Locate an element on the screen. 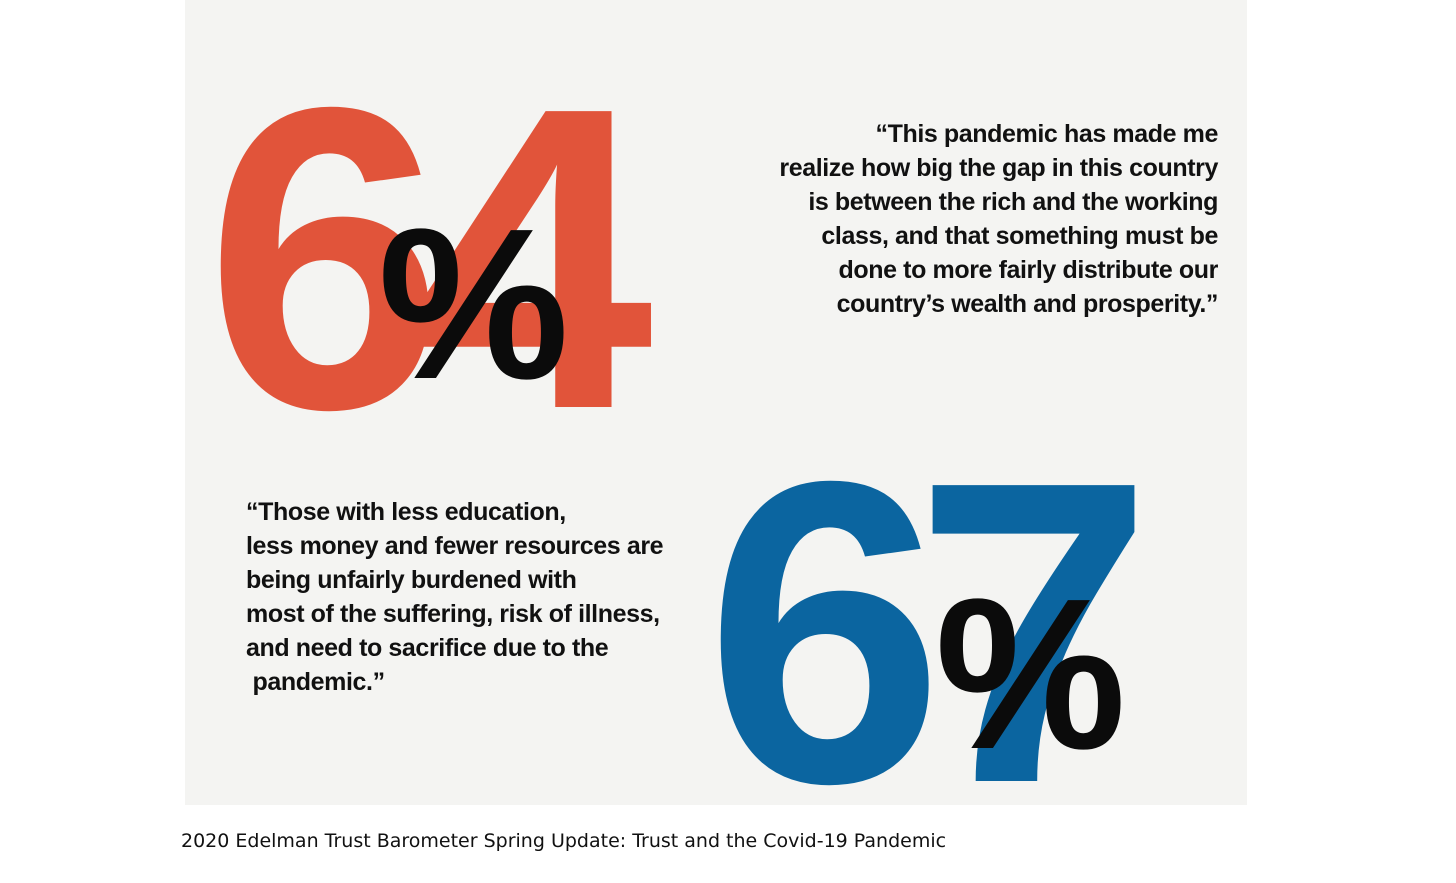 This screenshot has height=883, width=1456. stat-1-percent-sign: % is located at coordinates (474, 303).